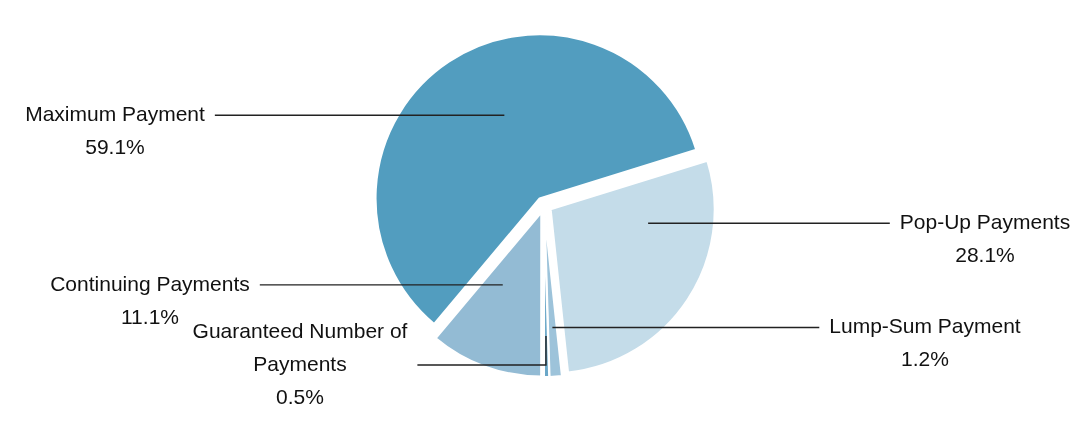 The height and width of the screenshot is (425, 1088). Describe the element at coordinates (300, 396) in the screenshot. I see `data-label: 0.5%` at that location.